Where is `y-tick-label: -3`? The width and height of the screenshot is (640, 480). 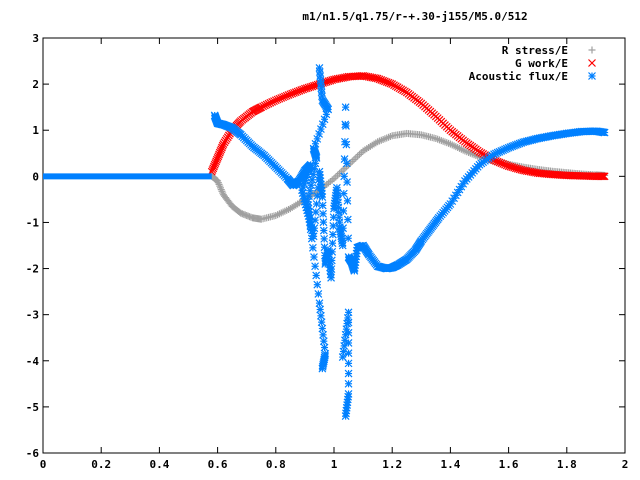
y-tick-label: -3 is located at coordinates (32, 315).